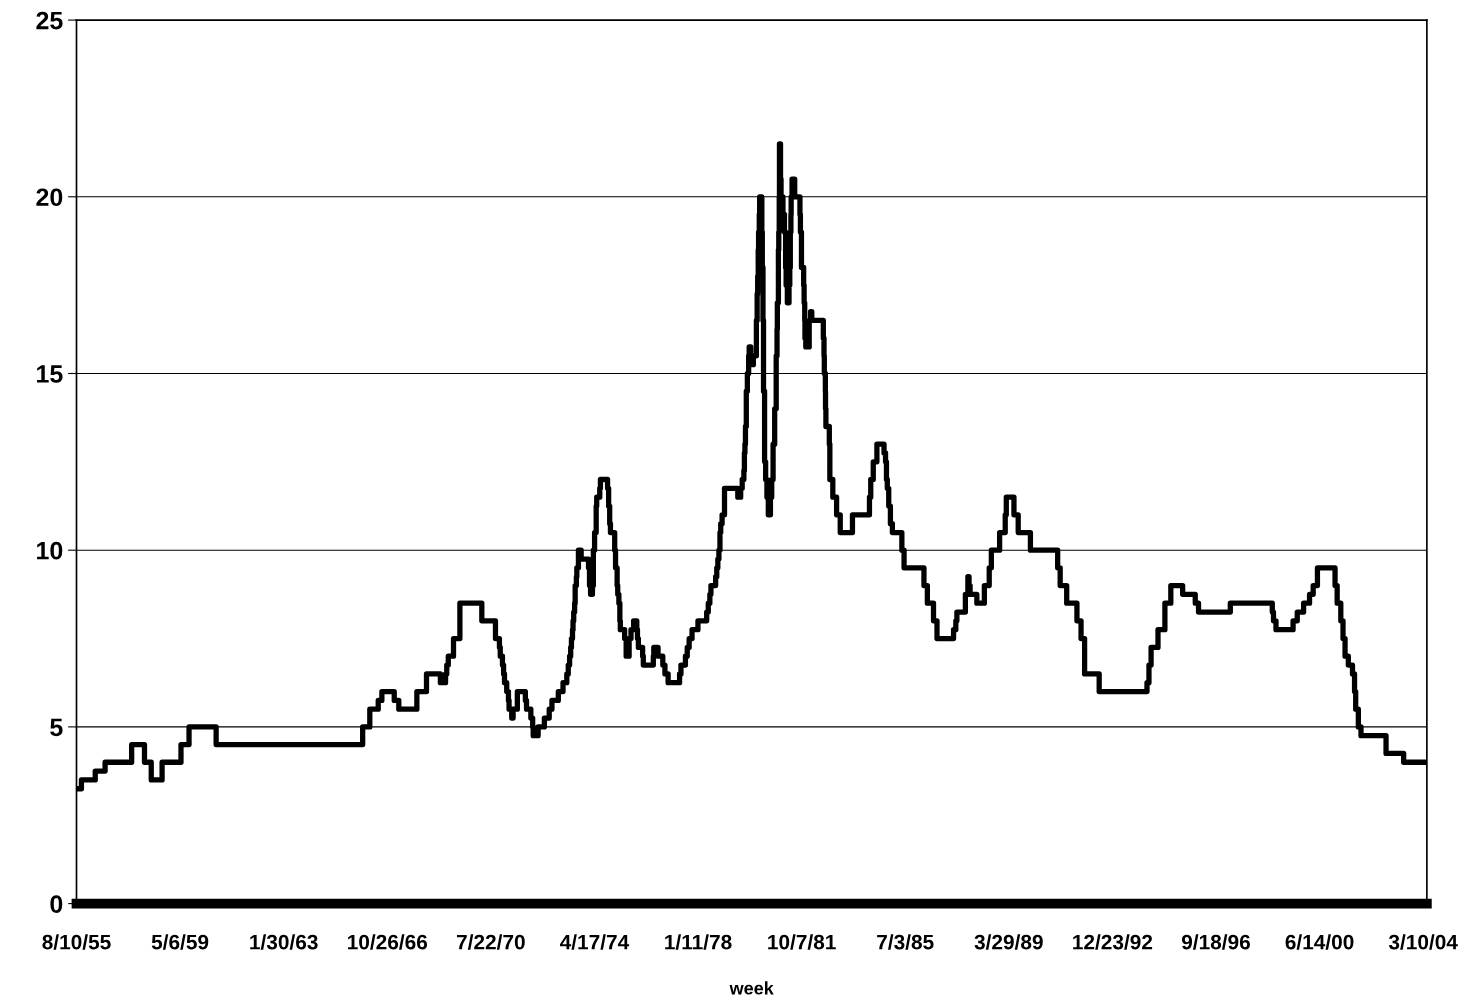 The image size is (1471, 1004). What do you see at coordinates (49, 197) in the screenshot?
I see `y-tick-label: 20` at bounding box center [49, 197].